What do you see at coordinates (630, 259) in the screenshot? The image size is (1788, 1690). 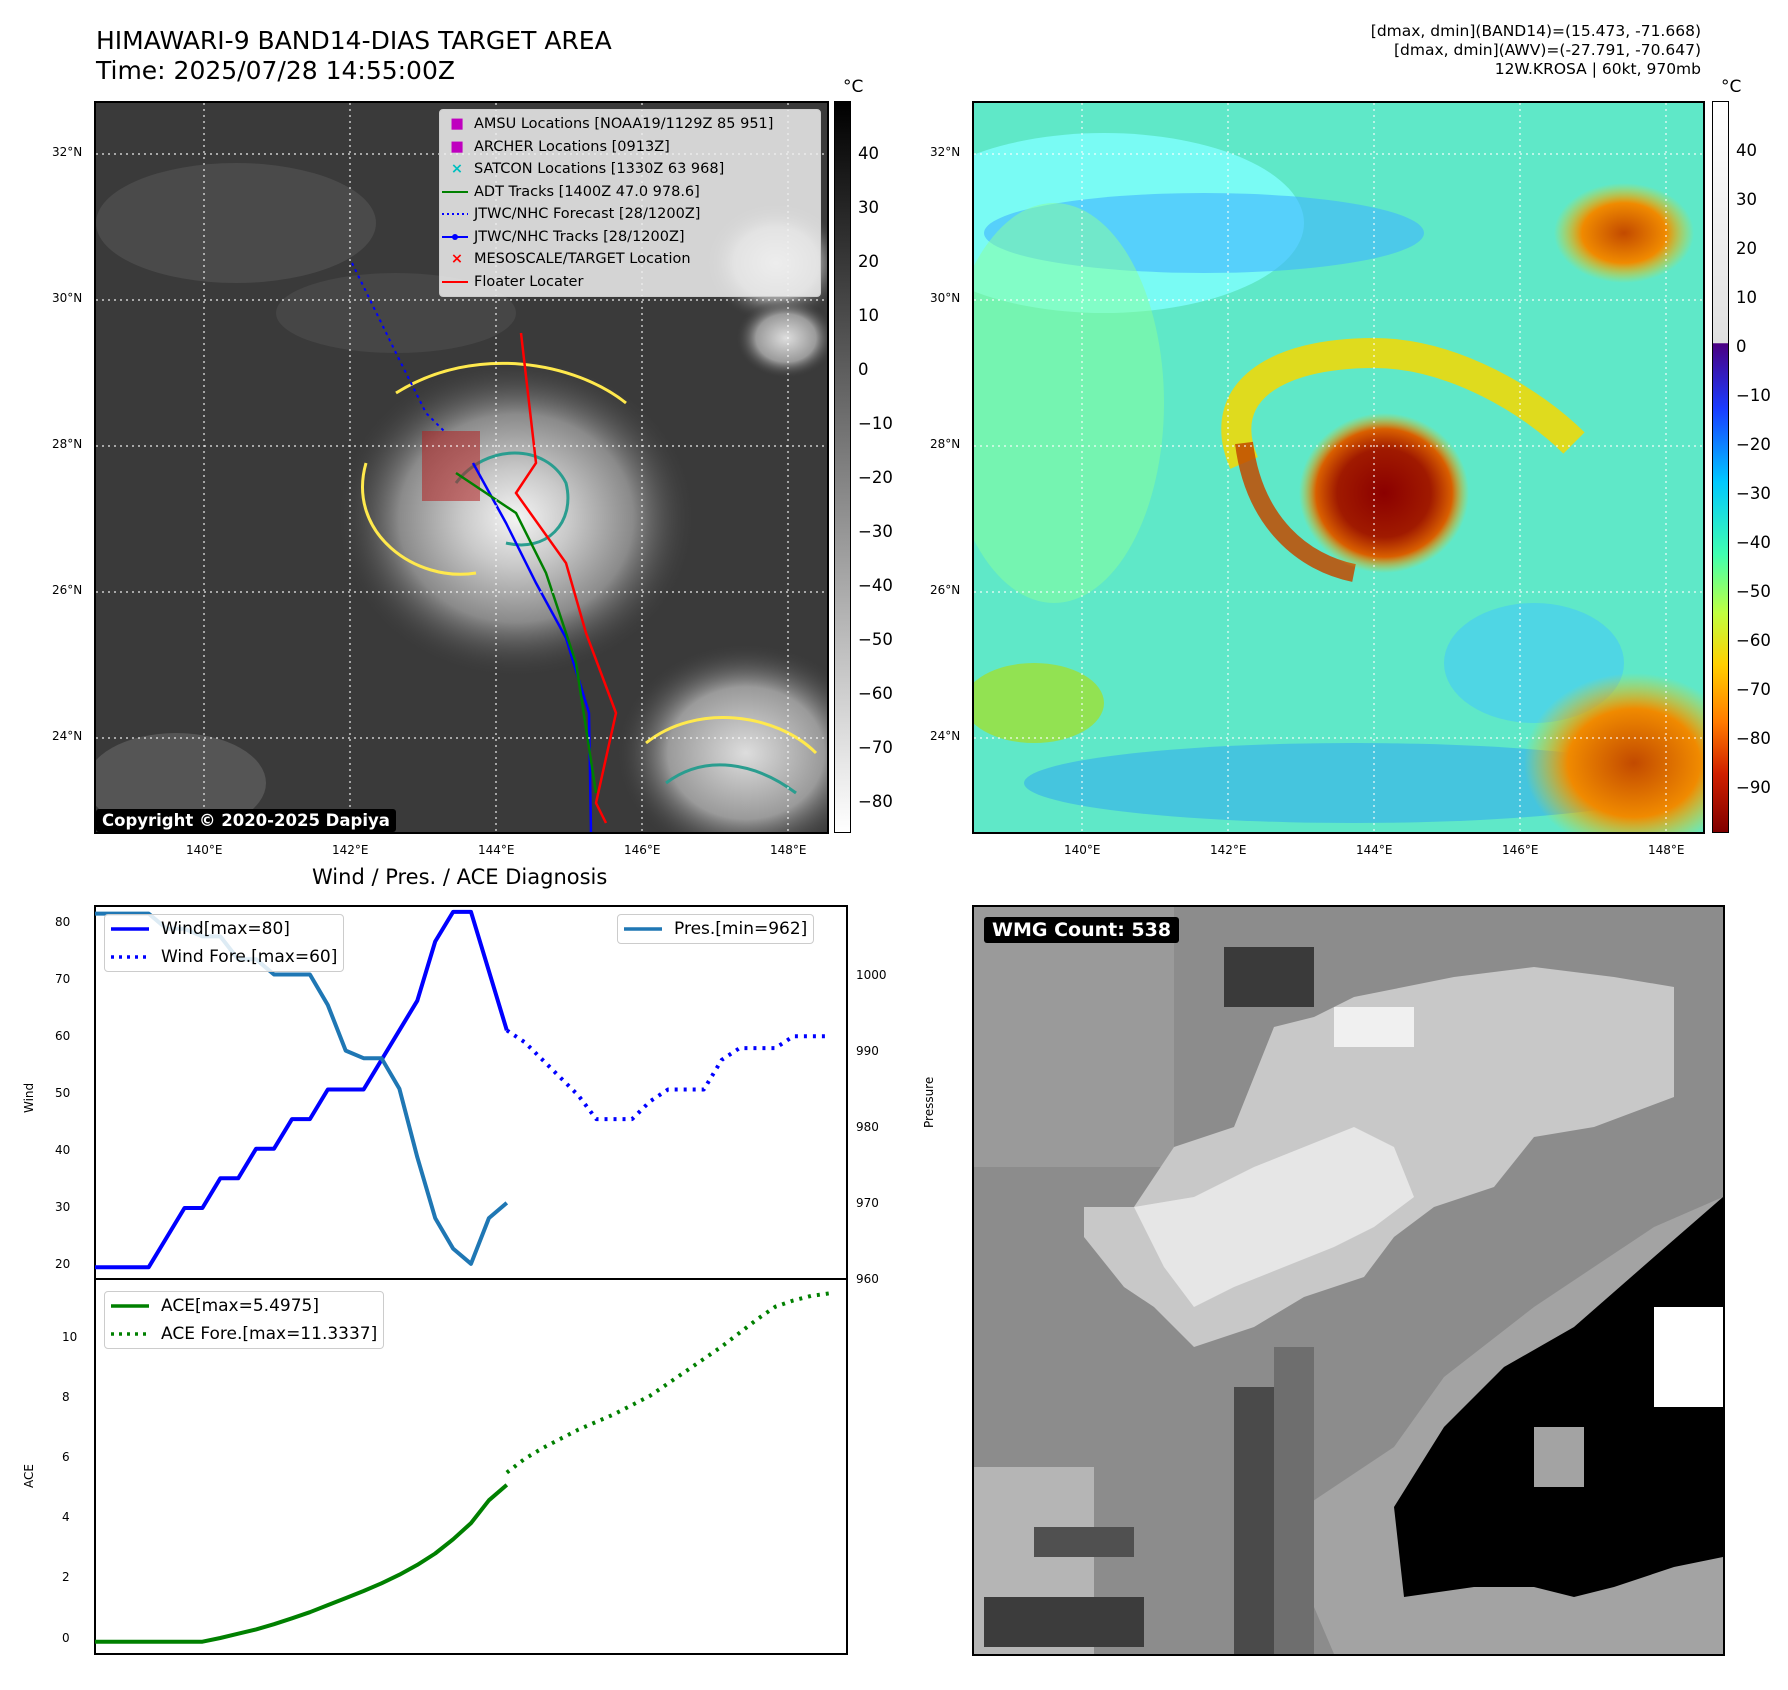 I see `legend-item-target: × MESOSCALE/TARGET Location` at bounding box center [630, 259].